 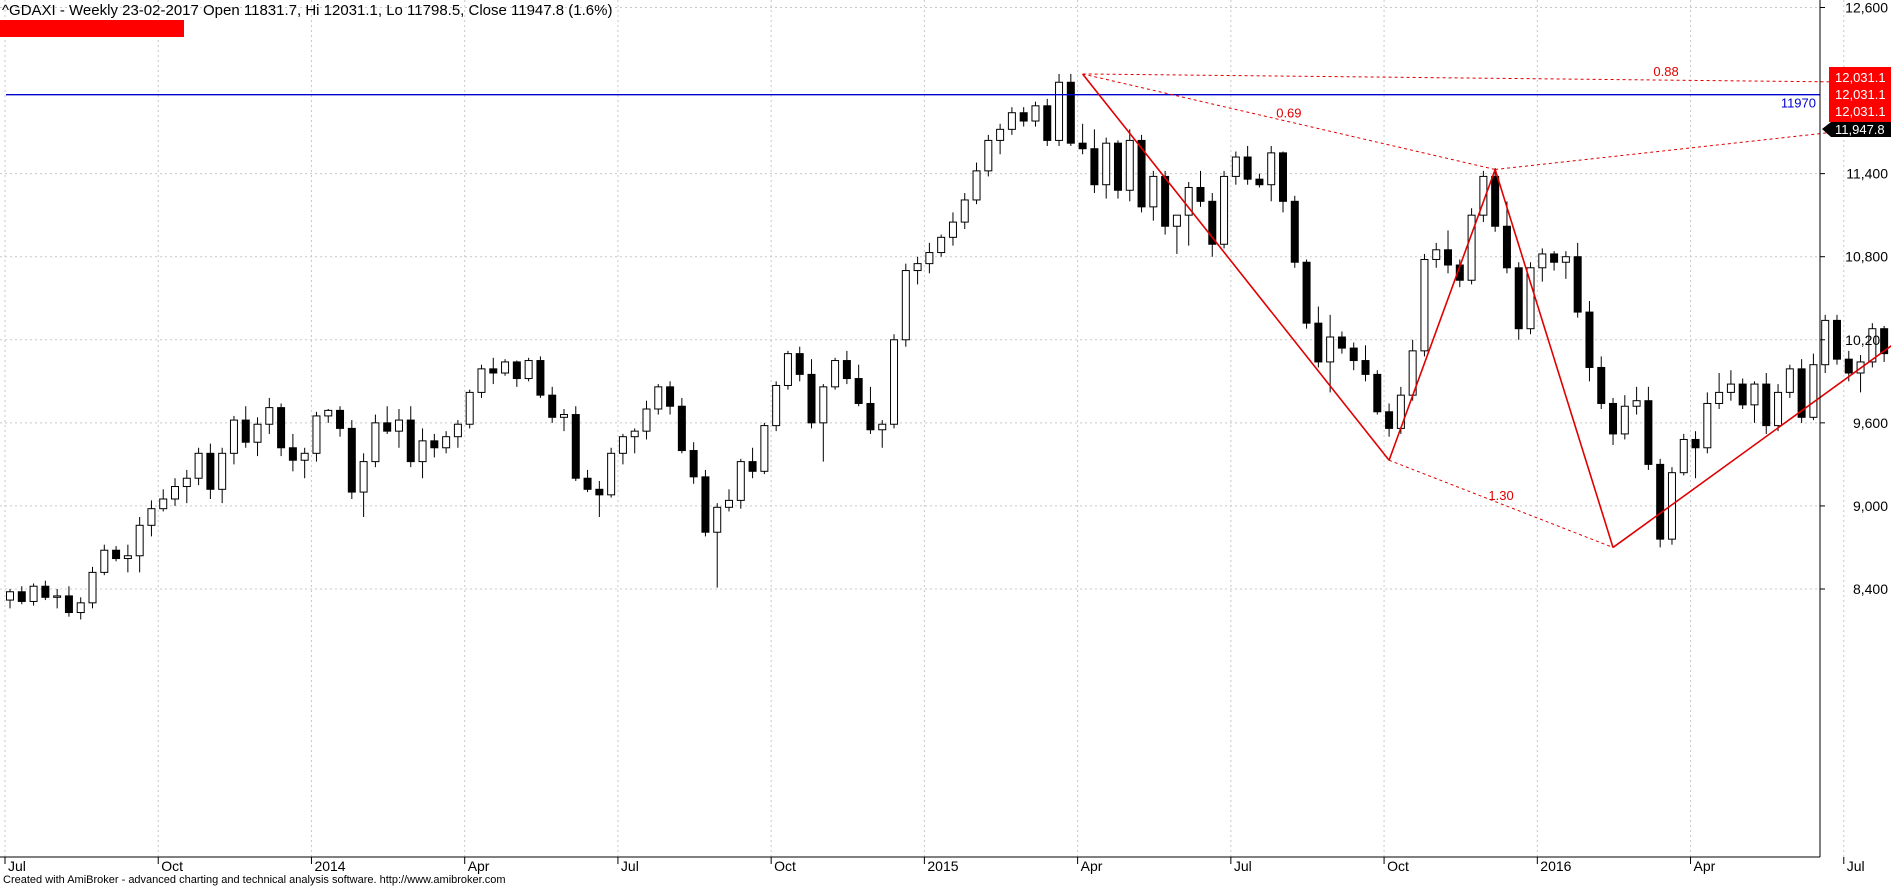 What do you see at coordinates (1867, 174) in the screenshot?
I see `y-tick-label-5: 11,400` at bounding box center [1867, 174].